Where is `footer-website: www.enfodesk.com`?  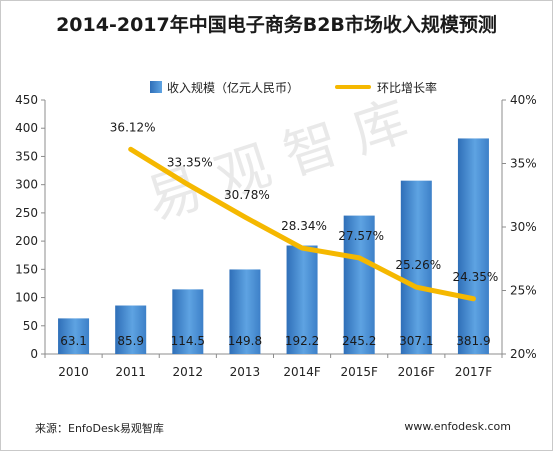 footer-website: www.enfodesk.com is located at coordinates (457, 426).